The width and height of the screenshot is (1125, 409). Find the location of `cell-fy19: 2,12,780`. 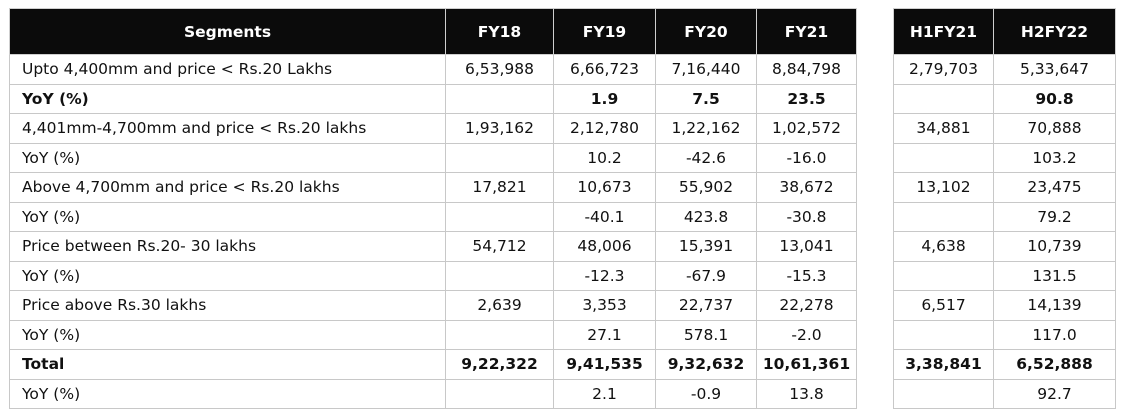

cell-fy19: 2,12,780 is located at coordinates (604, 128).